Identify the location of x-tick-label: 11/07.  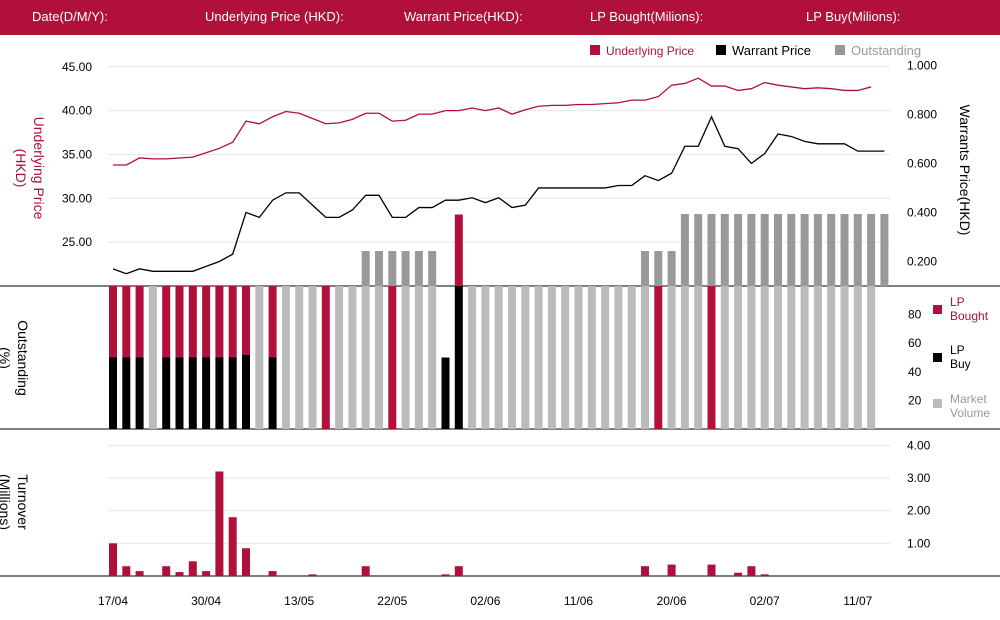
(857, 601).